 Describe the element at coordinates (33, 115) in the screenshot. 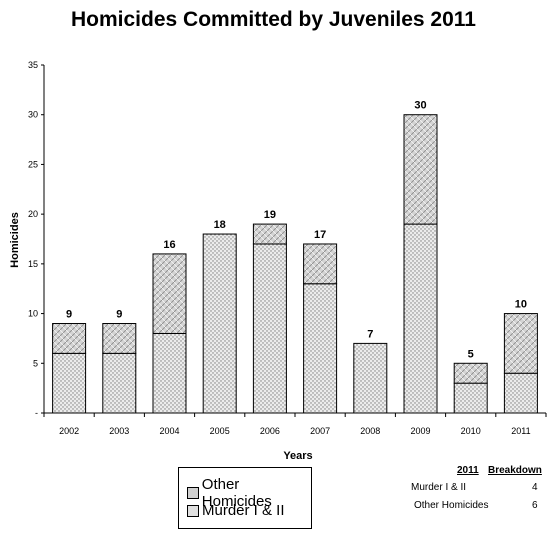

I see `y-tick-label: 30` at that location.